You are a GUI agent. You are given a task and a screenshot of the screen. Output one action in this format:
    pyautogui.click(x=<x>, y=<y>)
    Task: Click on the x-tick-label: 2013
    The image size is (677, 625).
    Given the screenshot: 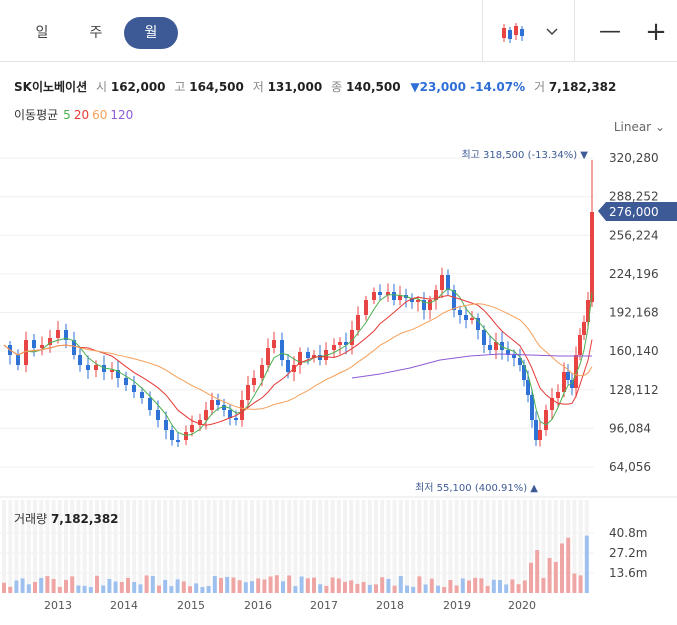 What is the action you would take?
    pyautogui.click(x=58, y=605)
    